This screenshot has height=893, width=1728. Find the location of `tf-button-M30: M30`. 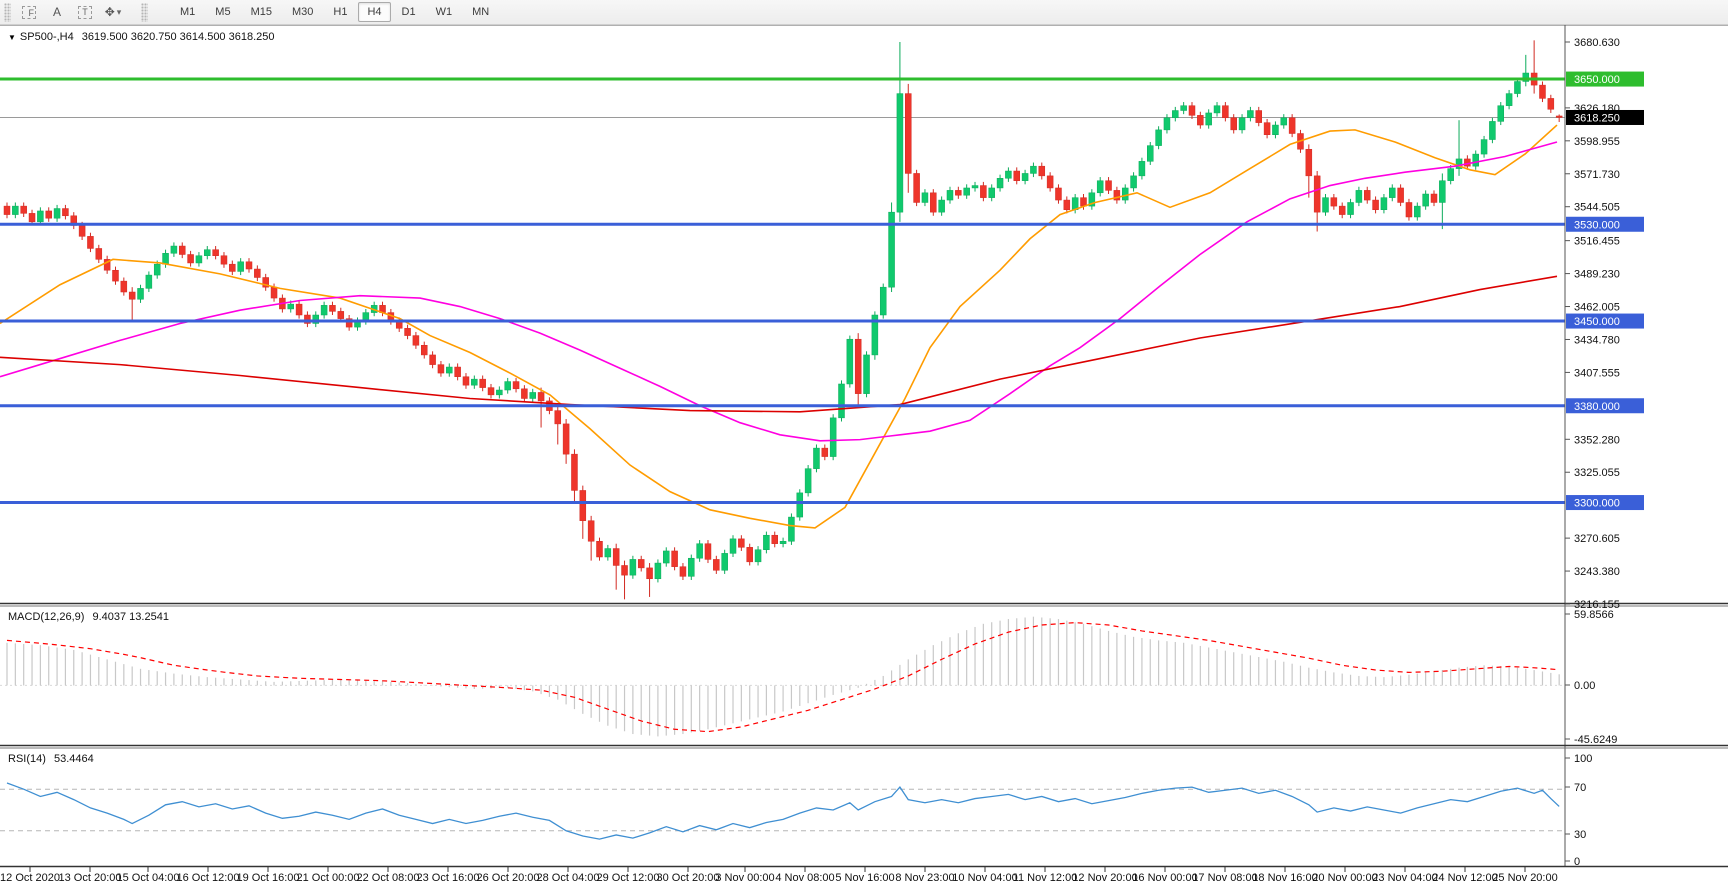

tf-button-M30: M30 is located at coordinates (302, 12).